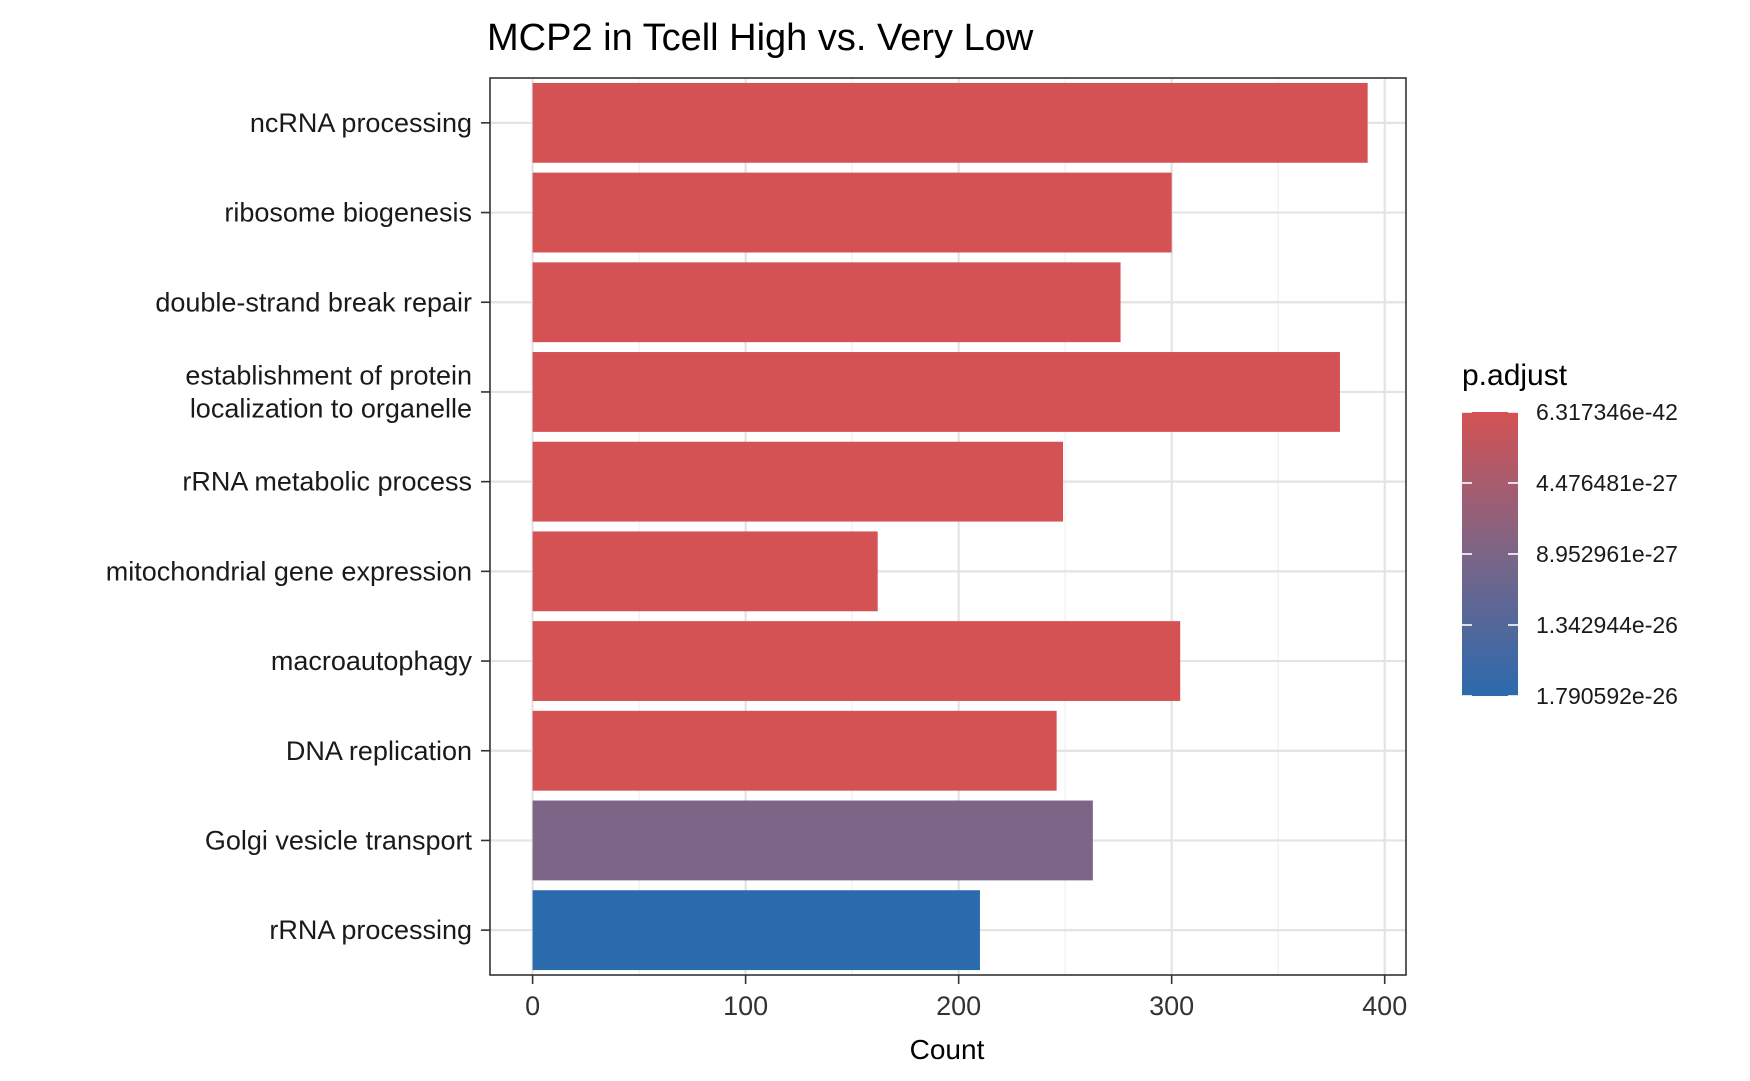 Image resolution: width=1750 pixels, height=1081 pixels. Describe the element at coordinates (1384, 1006) in the screenshot. I see `x-tick-label: 400` at that location.